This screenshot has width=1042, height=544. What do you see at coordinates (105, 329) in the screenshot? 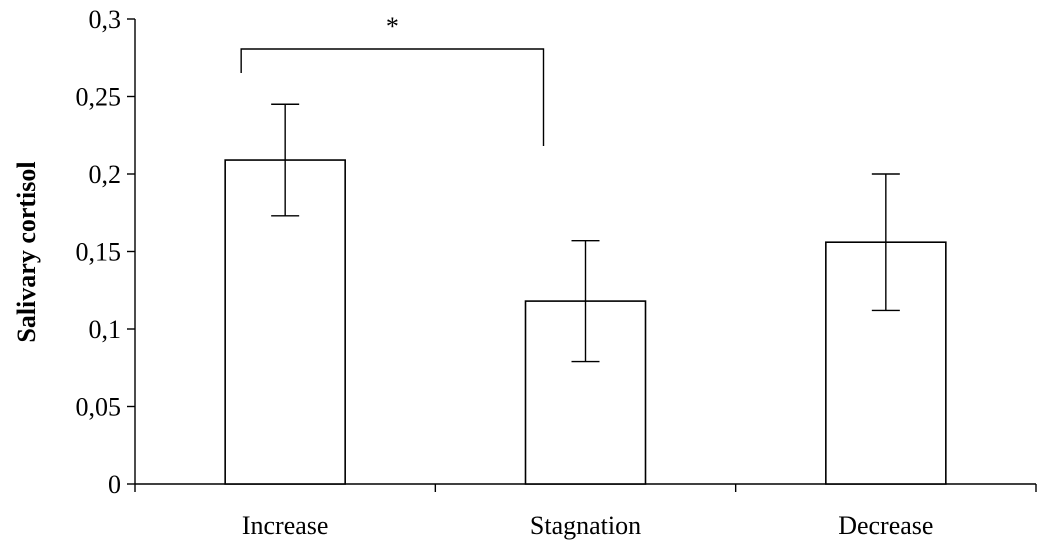
I see `y-tick-label: 0,1` at bounding box center [105, 329].